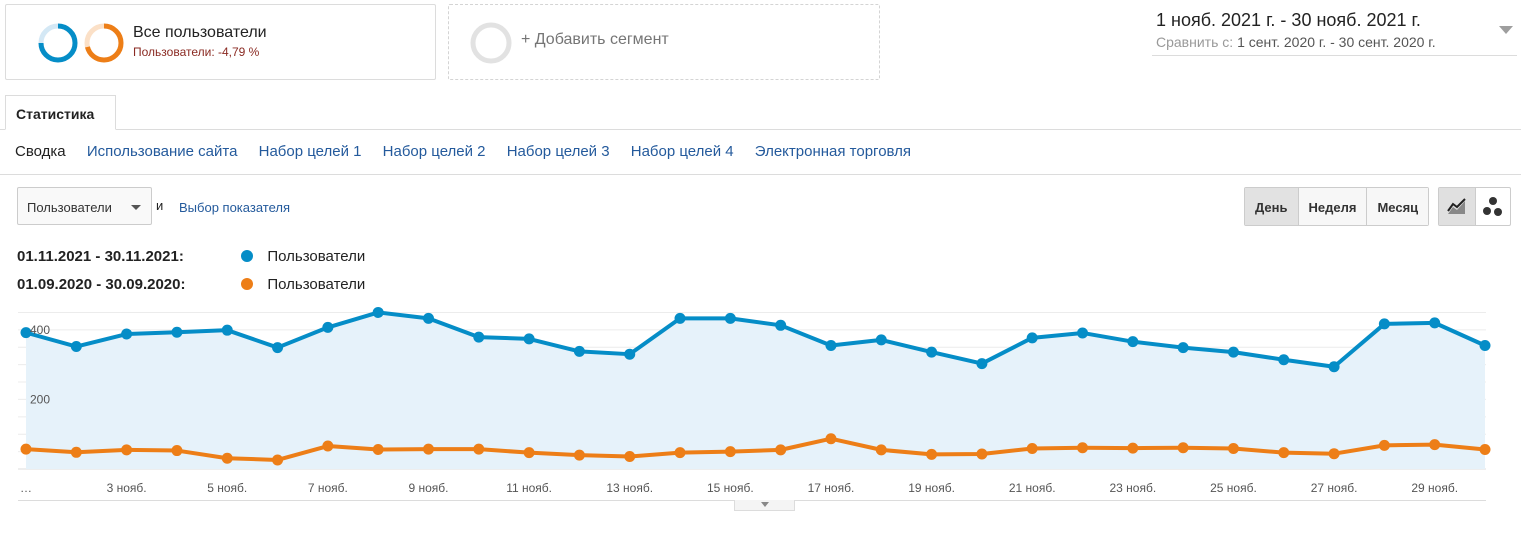 This screenshot has height=539, width=1521. What do you see at coordinates (220, 42) in the screenshot?
I see `segment-all-users: Все пользователи Пользователи: -4,79 %` at bounding box center [220, 42].